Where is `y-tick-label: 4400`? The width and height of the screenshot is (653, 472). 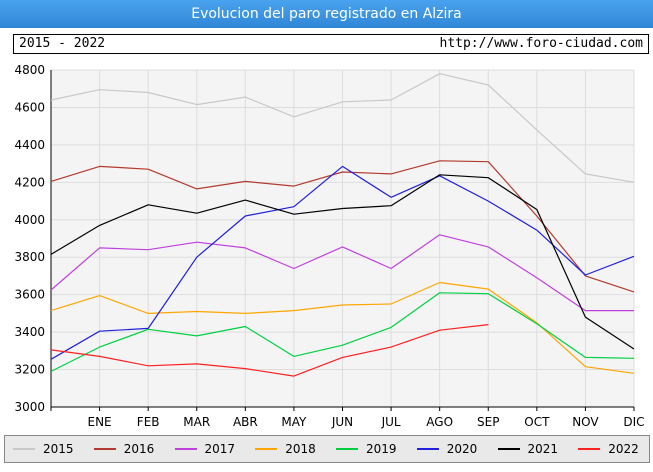
y-tick-label: 4400 is located at coordinates (29, 145).